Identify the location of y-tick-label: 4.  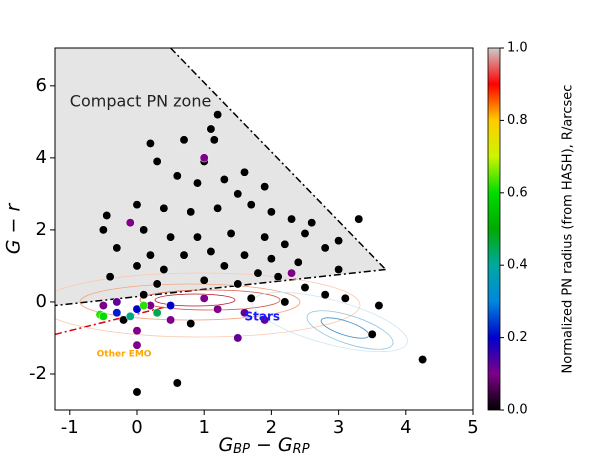
(41, 157).